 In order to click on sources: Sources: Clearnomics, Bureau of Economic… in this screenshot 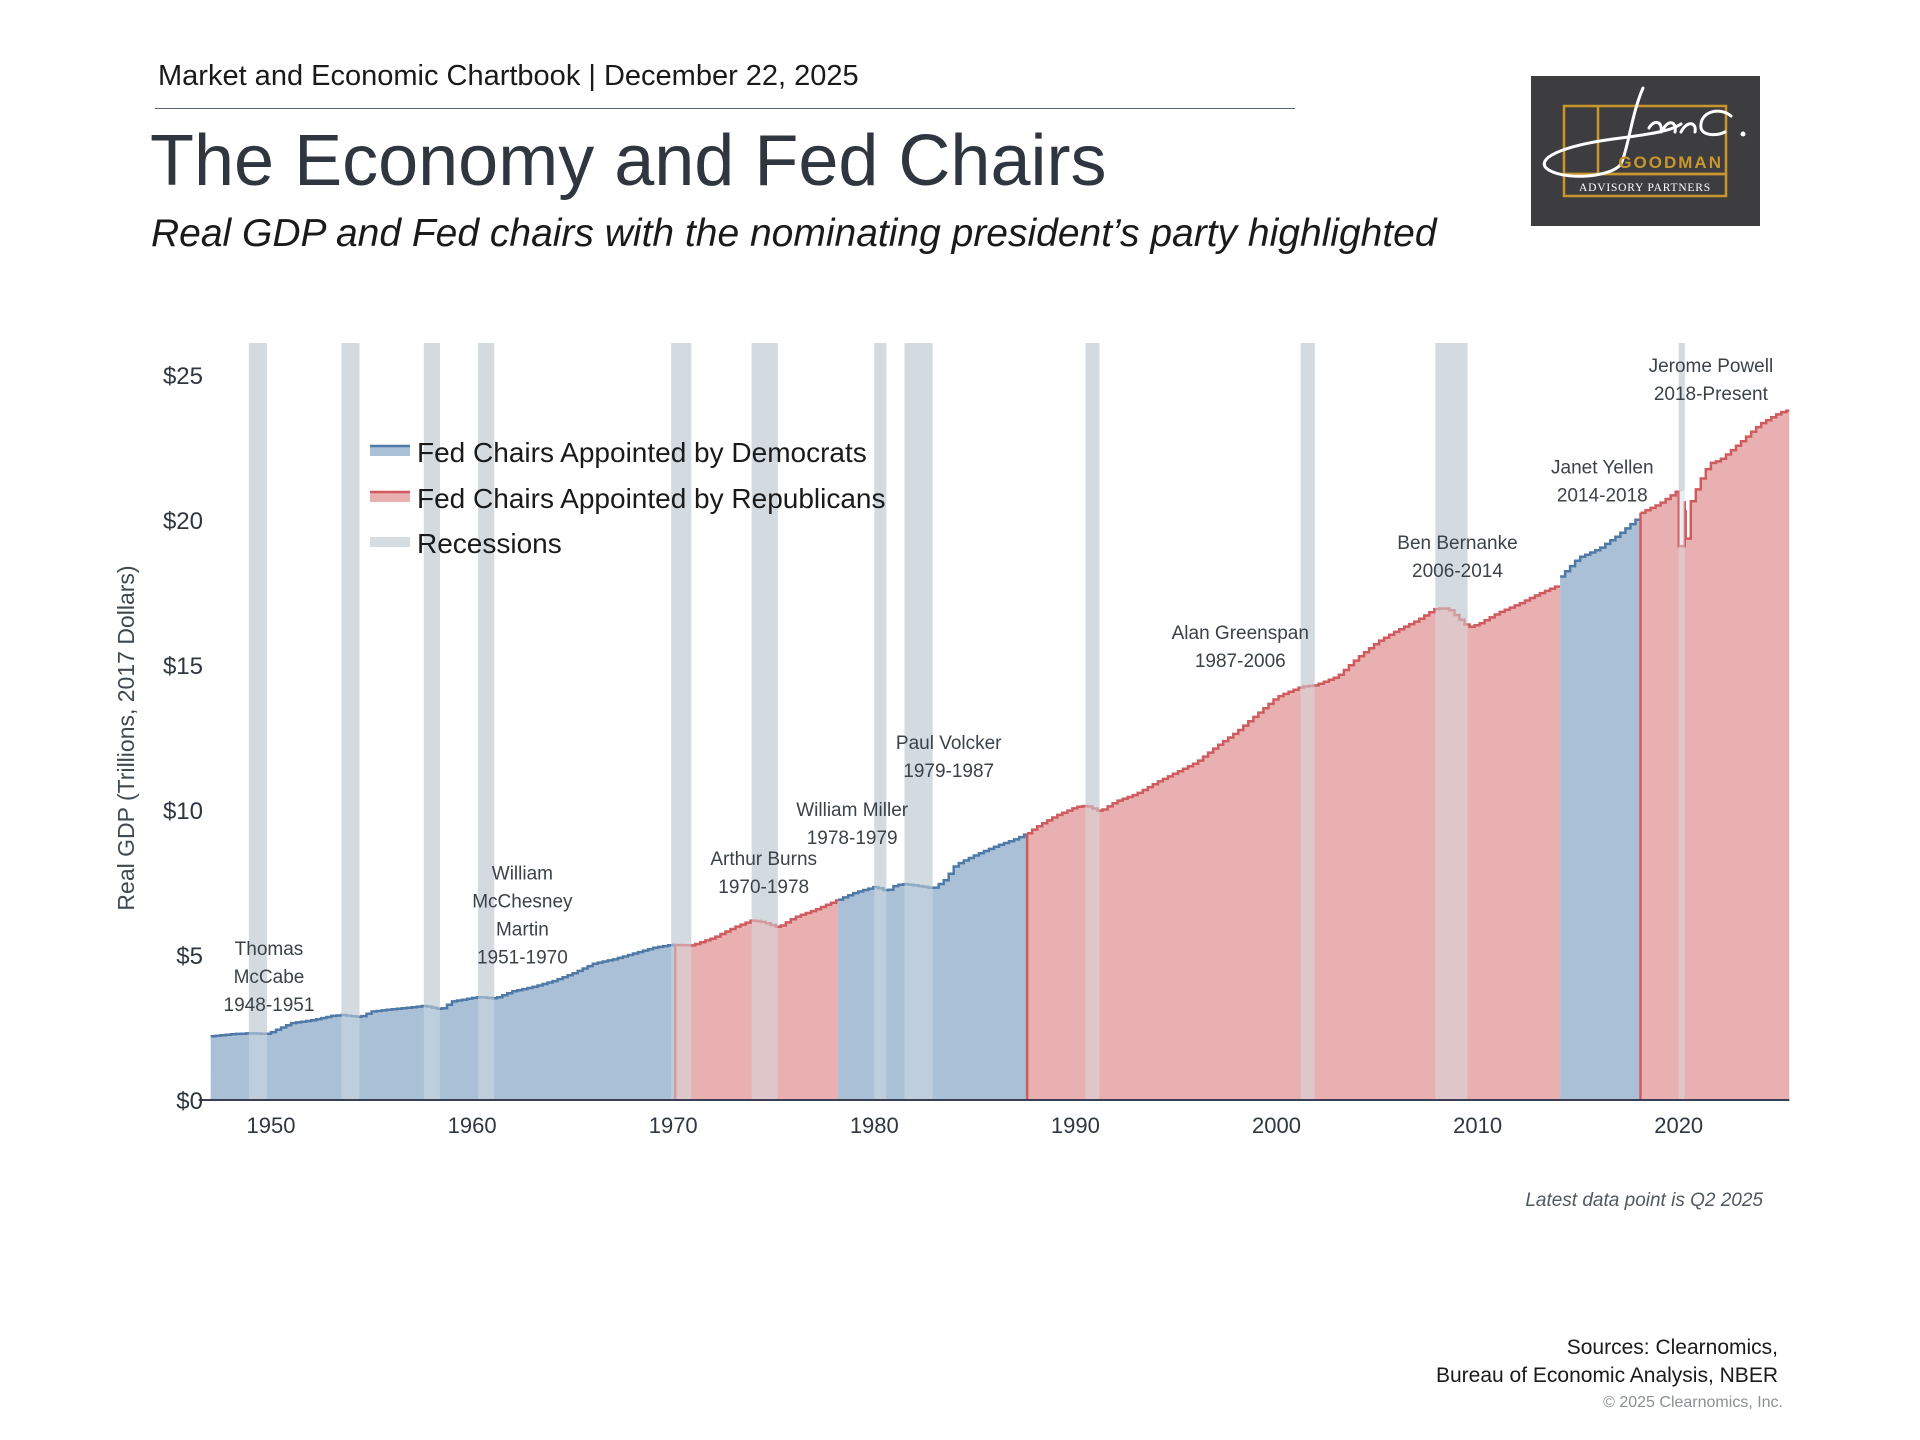, I will do `click(1607, 1362)`.